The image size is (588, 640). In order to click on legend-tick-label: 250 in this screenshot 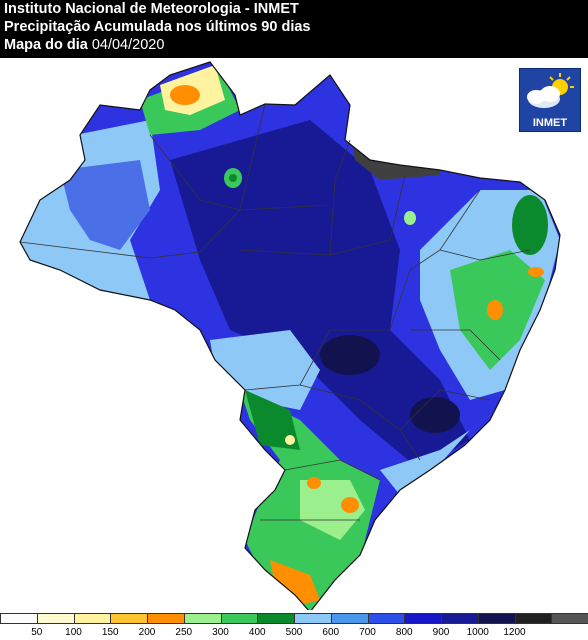, I will do `click(184, 632)`.